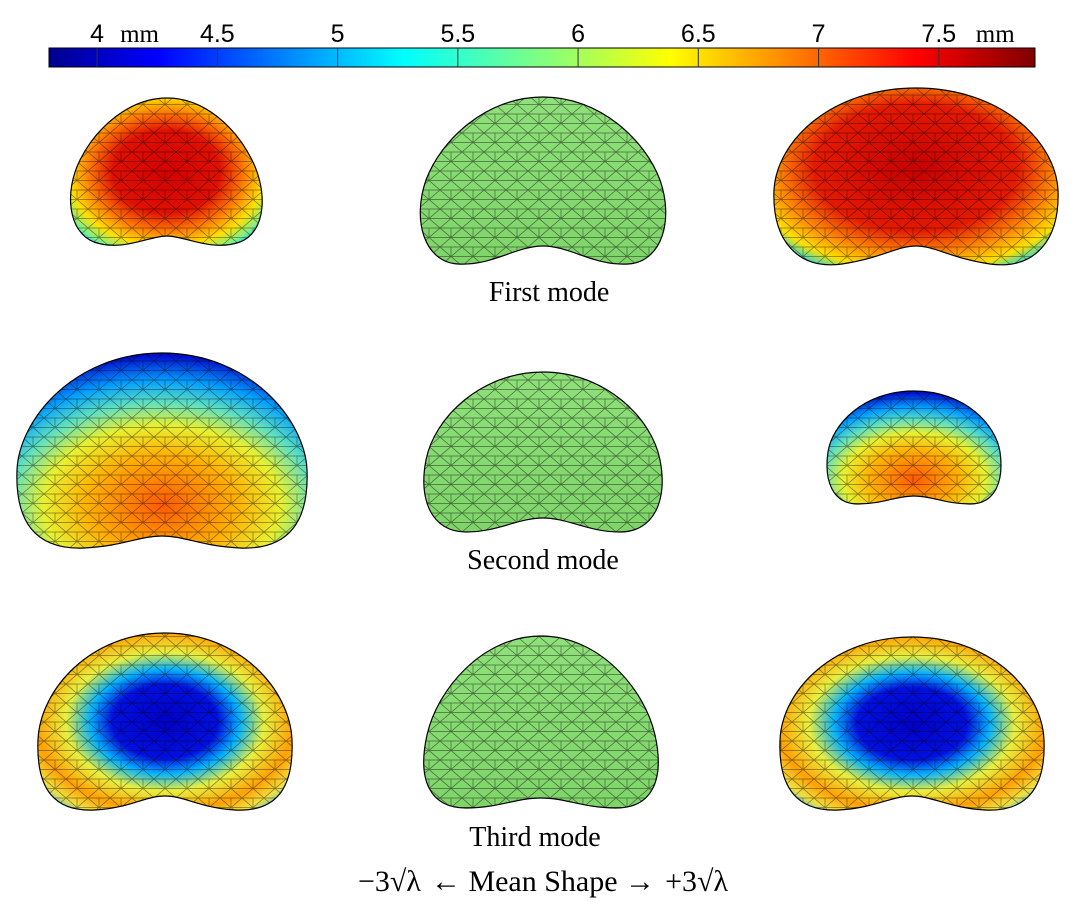 The width and height of the screenshot is (1087, 902). Describe the element at coordinates (696, 881) in the screenshot. I see `caption-plus: +3√λ` at that location.